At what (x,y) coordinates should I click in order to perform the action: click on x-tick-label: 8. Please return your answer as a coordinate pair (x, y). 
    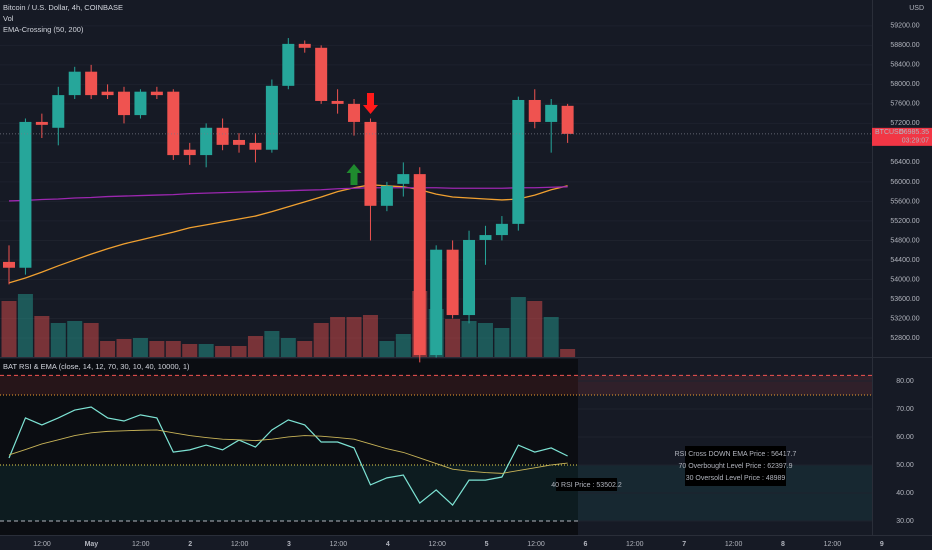
    Looking at the image, I should click on (783, 544).